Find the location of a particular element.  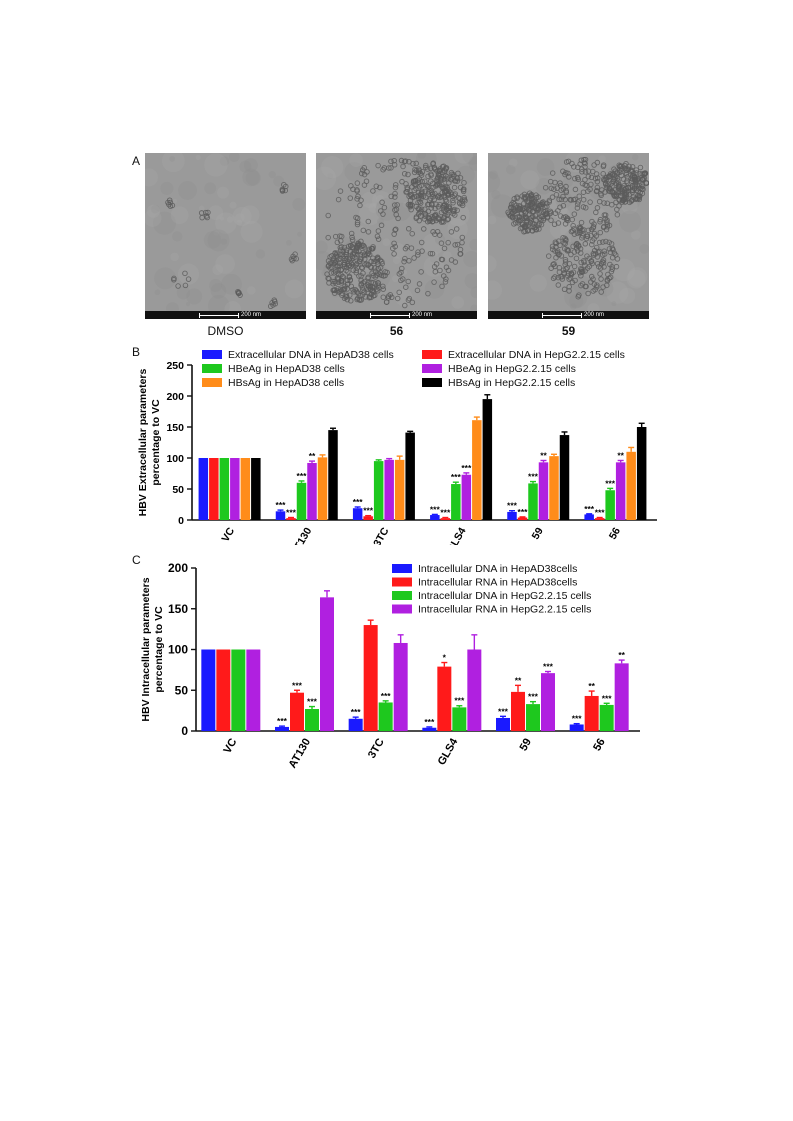

x-tick-label: 3TC is located at coordinates (376, 748).